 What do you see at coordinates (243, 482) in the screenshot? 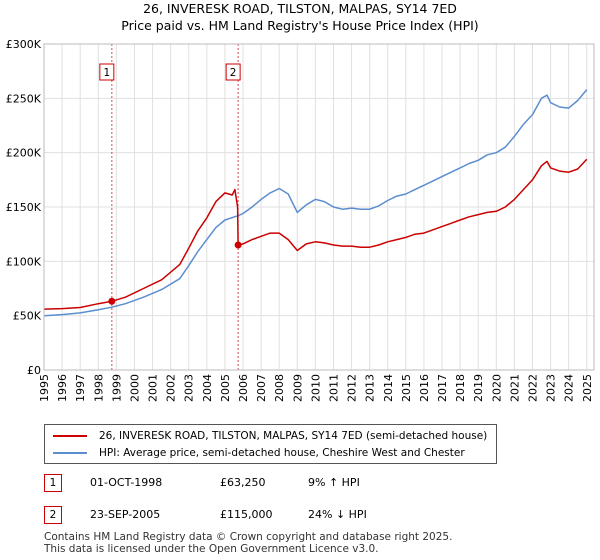
I see `transaction-price: £63,250` at bounding box center [243, 482].